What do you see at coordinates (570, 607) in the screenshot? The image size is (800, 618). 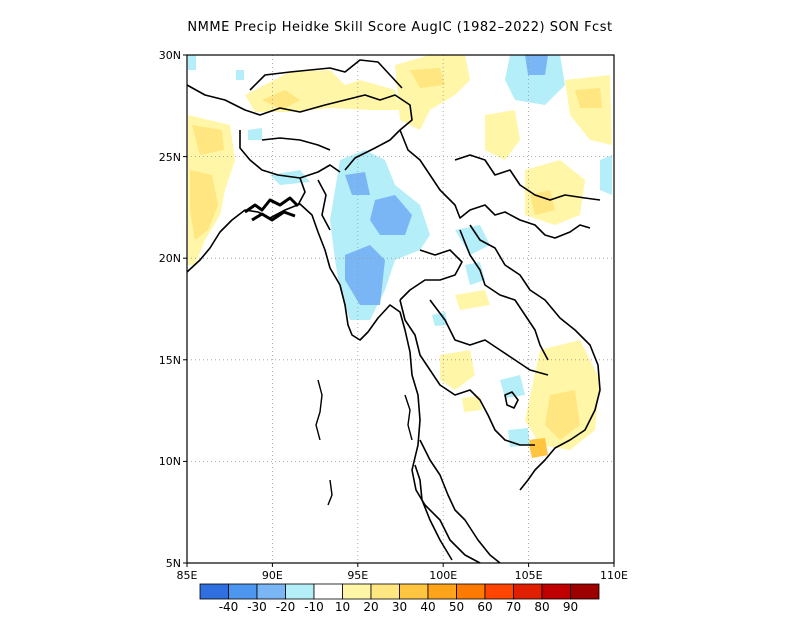 I see `colorbar-label: 90` at bounding box center [570, 607].